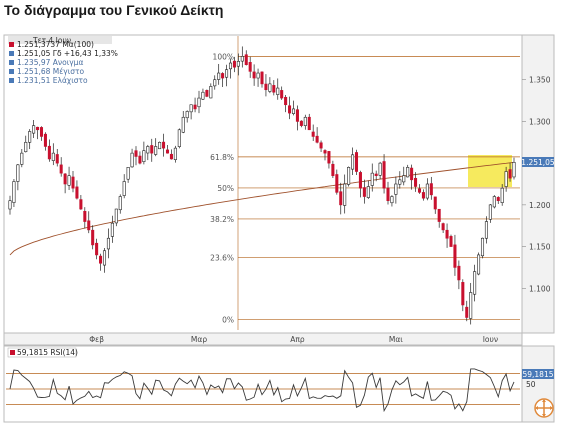 The height and width of the screenshot is (424, 562). I want to click on legend-entry: 1.251,3737 Μα(100), so click(55, 44).